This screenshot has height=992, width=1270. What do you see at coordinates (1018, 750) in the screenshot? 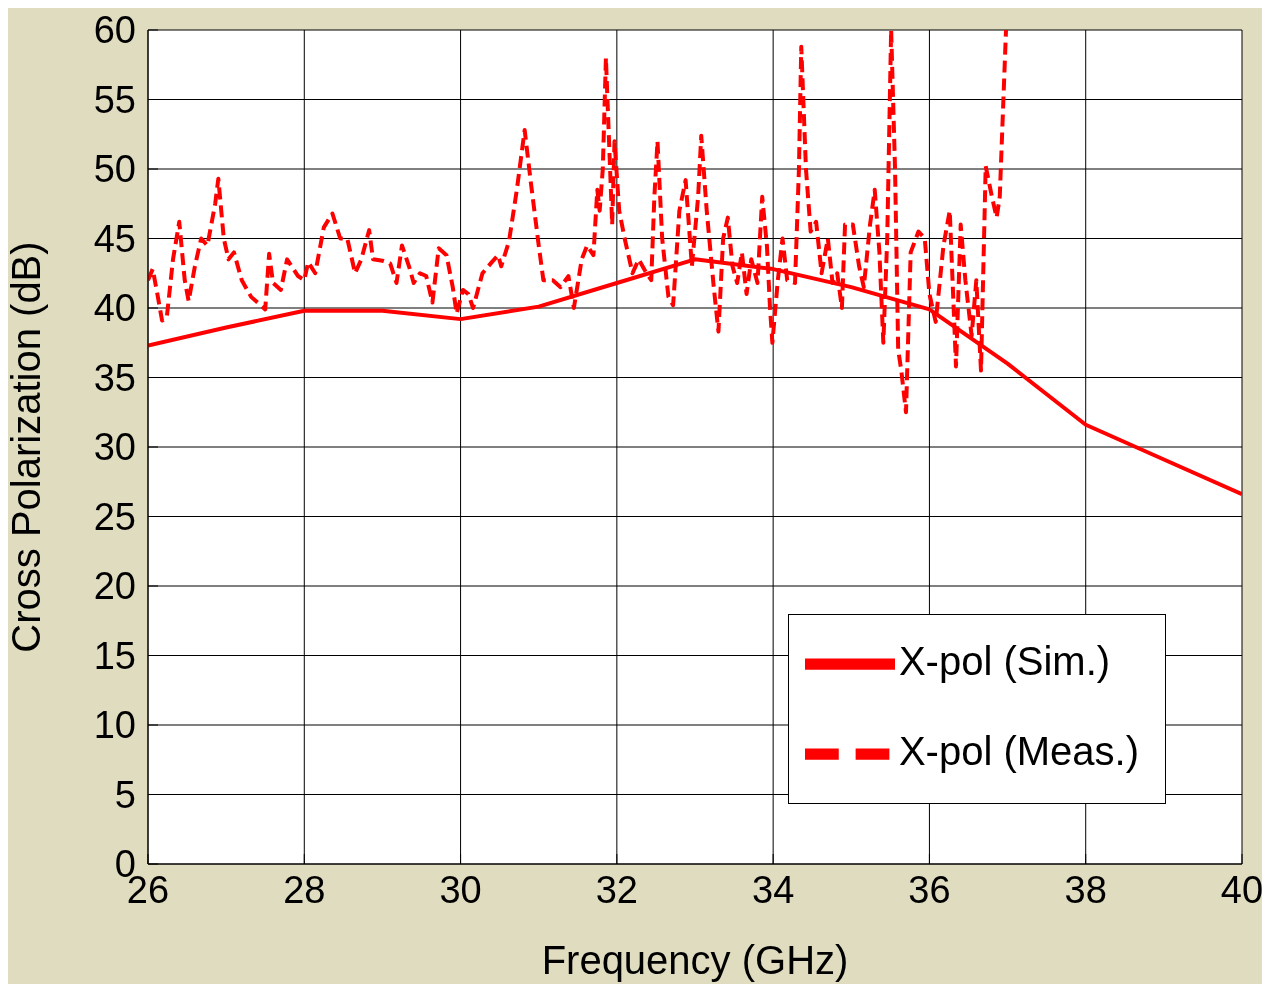
I see `legend-label: X-pol (Meas.)` at bounding box center [1018, 750].